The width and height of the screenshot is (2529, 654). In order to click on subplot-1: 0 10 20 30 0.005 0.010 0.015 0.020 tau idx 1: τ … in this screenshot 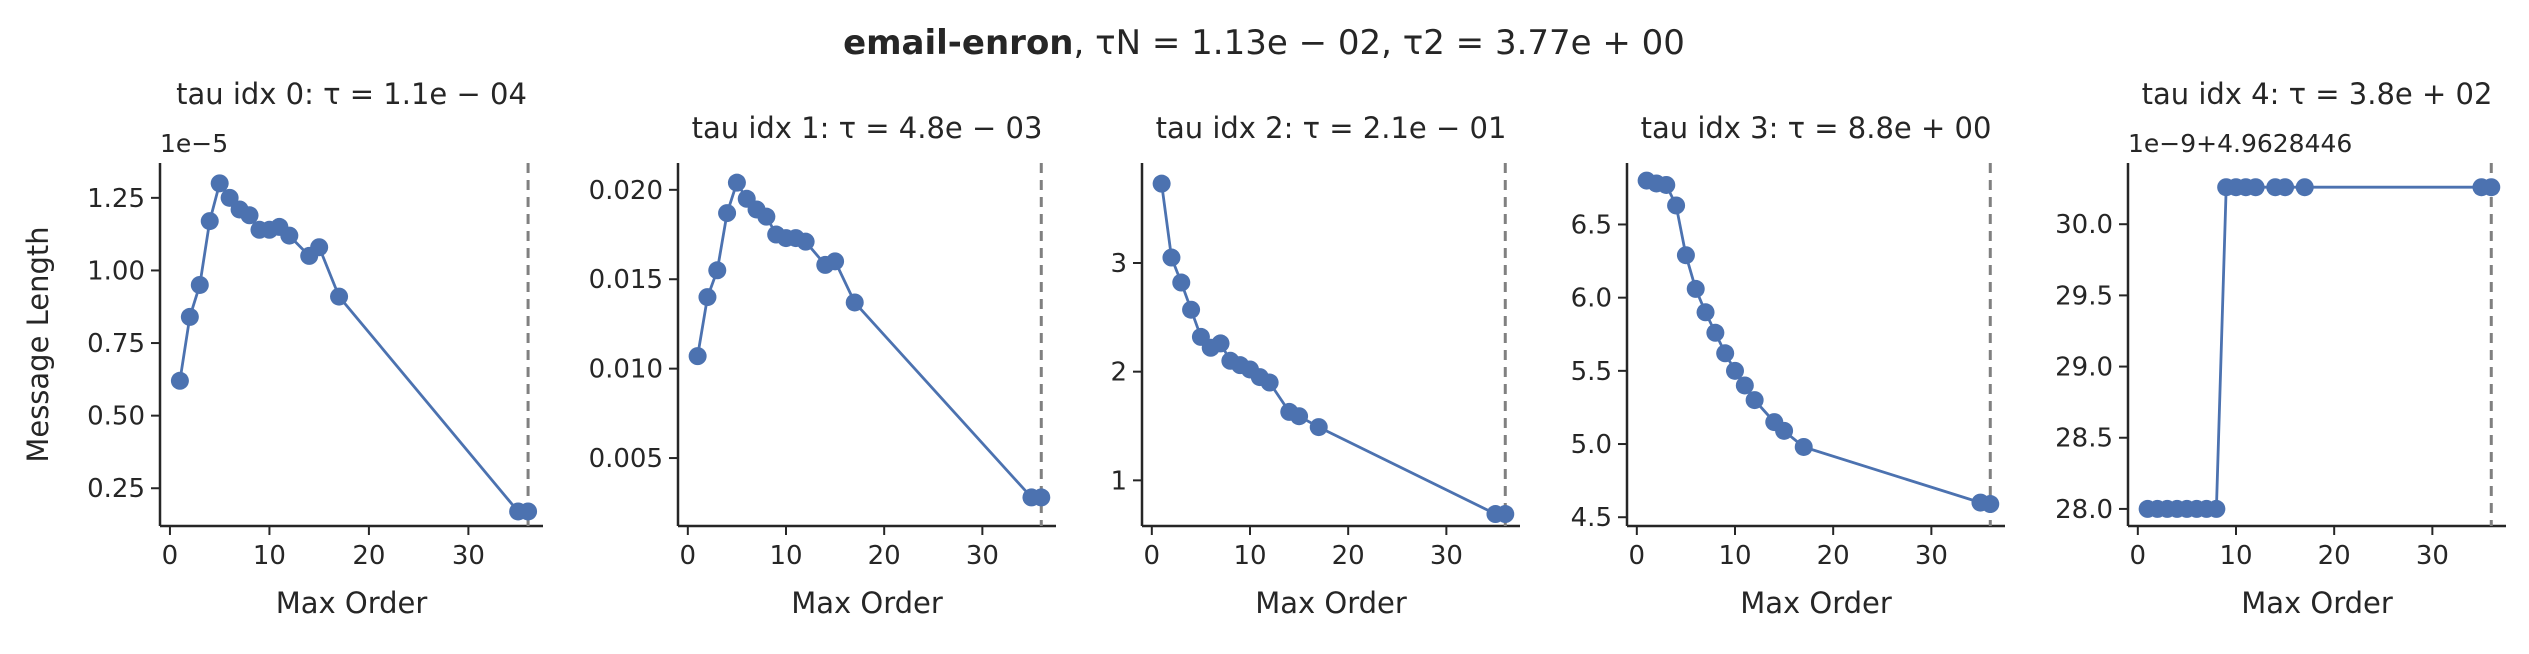, I will do `click(822, 365)`.